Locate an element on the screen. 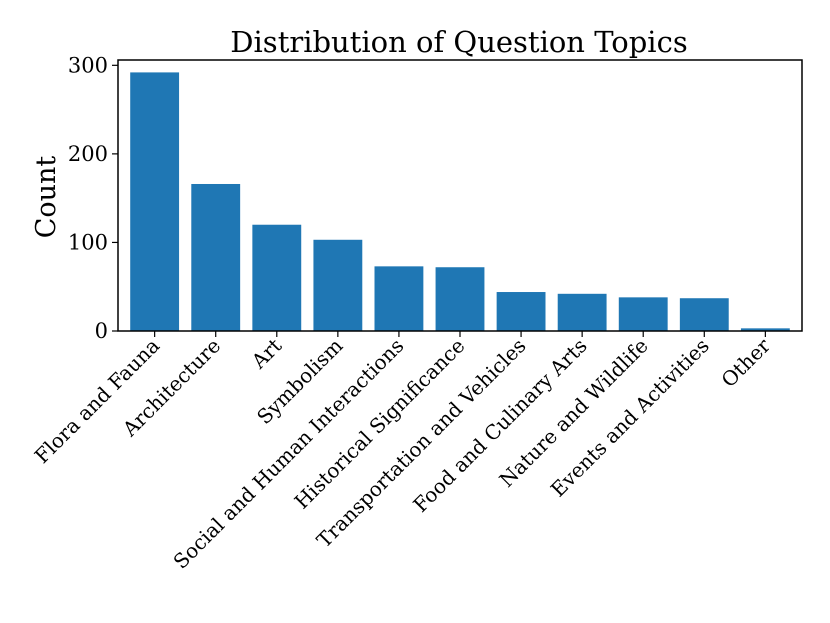 The height and width of the screenshot is (623, 830). y-tick-label: 0 is located at coordinates (101, 331).